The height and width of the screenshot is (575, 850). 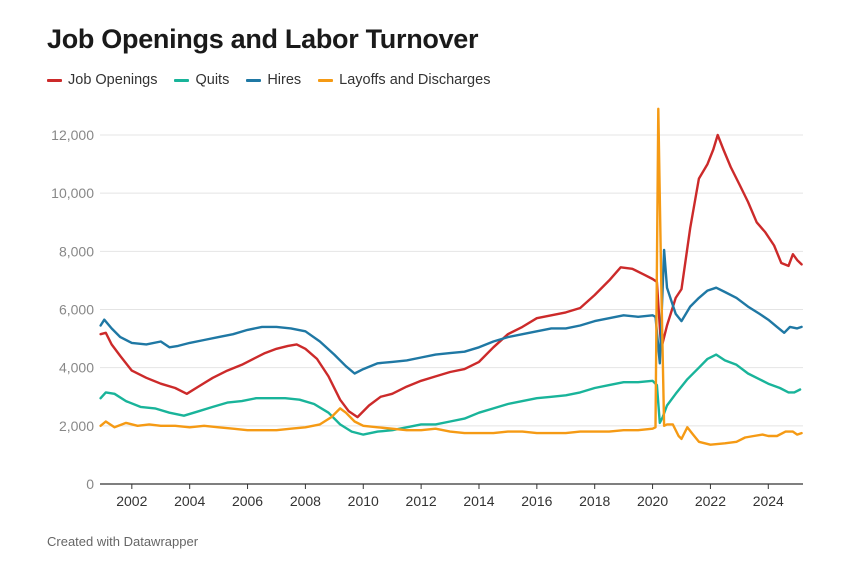 I want to click on legend-label-layoffs: Layoffs and Discharges, so click(x=415, y=80).